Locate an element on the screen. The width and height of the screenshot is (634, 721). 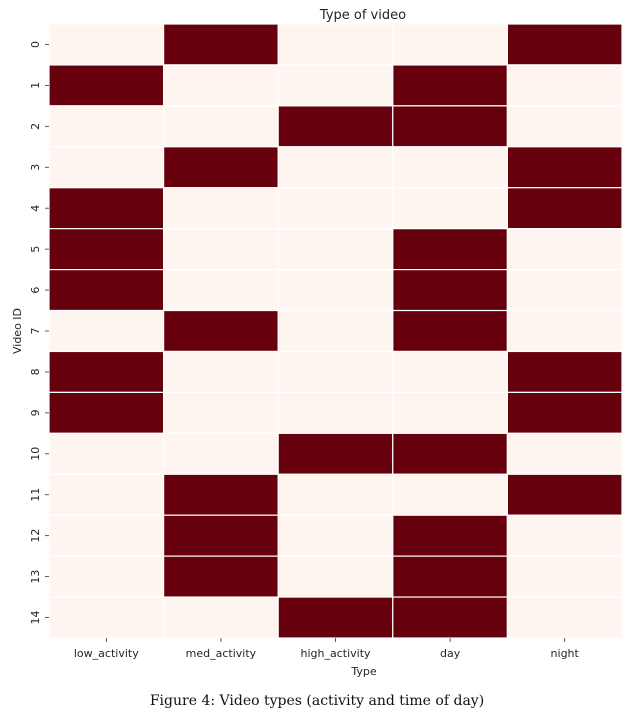
y-tick-label: 1 is located at coordinates (35, 85).